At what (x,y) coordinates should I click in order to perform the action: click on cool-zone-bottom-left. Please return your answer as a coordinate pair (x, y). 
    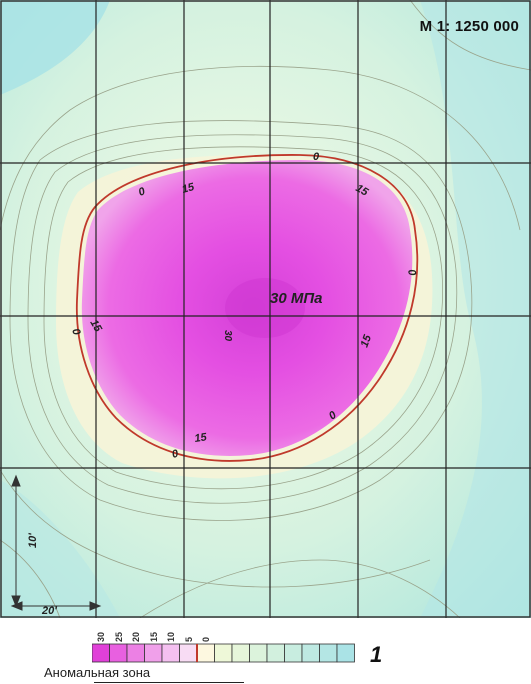
    Looking at the image, I should click on (60, 549).